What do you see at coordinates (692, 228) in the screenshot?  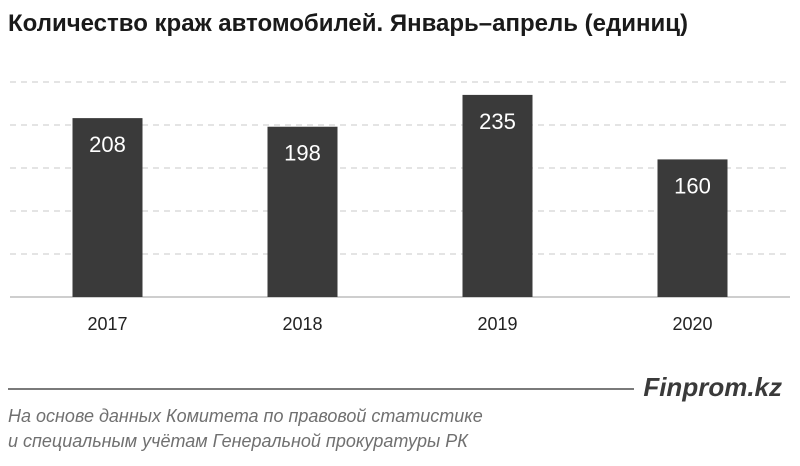 I see `bar-2020` at bounding box center [692, 228].